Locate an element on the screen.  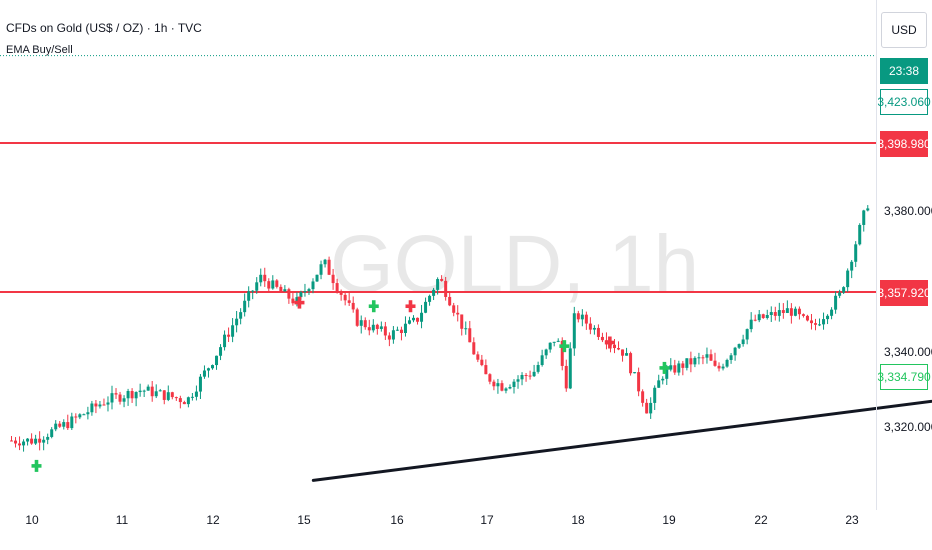
price-tick-3340: 3,340.000 is located at coordinates (908, 352).